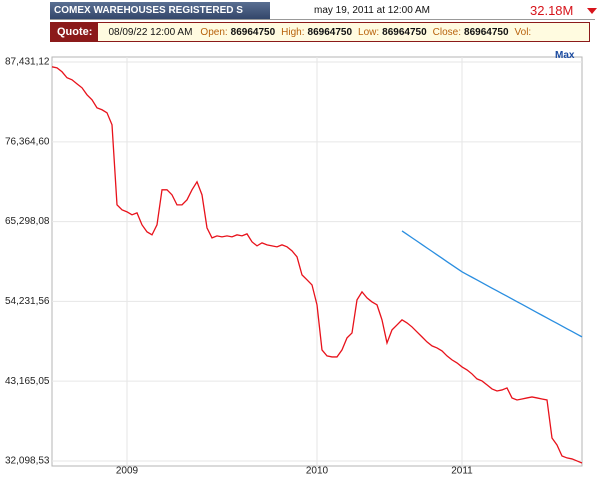  I want to click on x-tick-label: 2010, so click(317, 471).